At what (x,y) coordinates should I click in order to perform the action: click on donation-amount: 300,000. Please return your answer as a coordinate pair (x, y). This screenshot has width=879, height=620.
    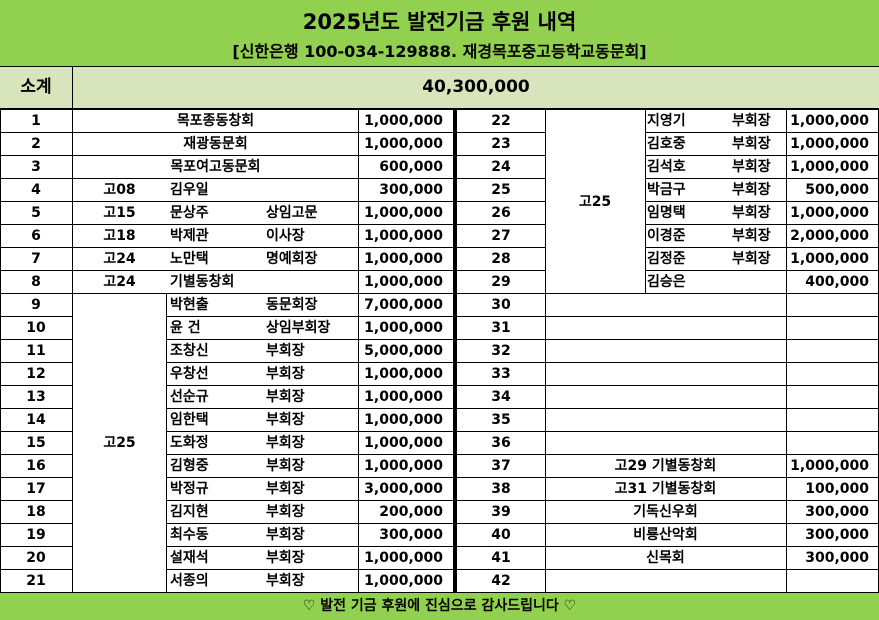
    Looking at the image, I should click on (411, 535).